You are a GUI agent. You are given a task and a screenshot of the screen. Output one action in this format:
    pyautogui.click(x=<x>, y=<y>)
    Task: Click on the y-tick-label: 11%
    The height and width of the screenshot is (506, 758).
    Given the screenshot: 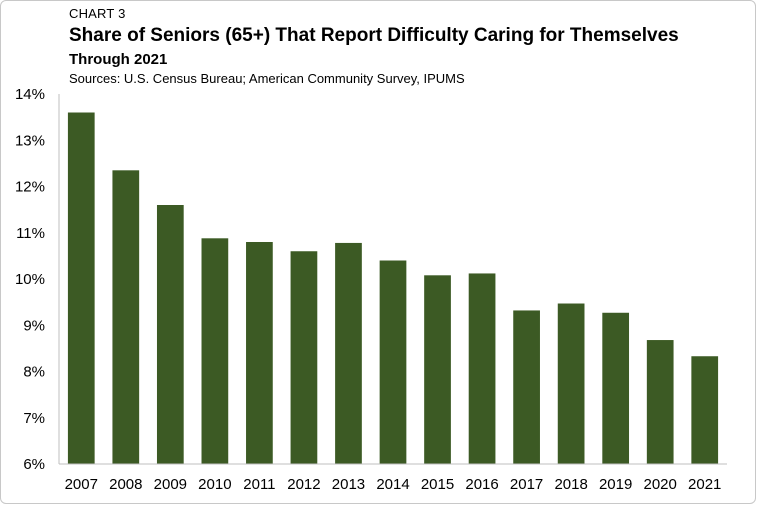 What is the action you would take?
    pyautogui.click(x=30, y=233)
    